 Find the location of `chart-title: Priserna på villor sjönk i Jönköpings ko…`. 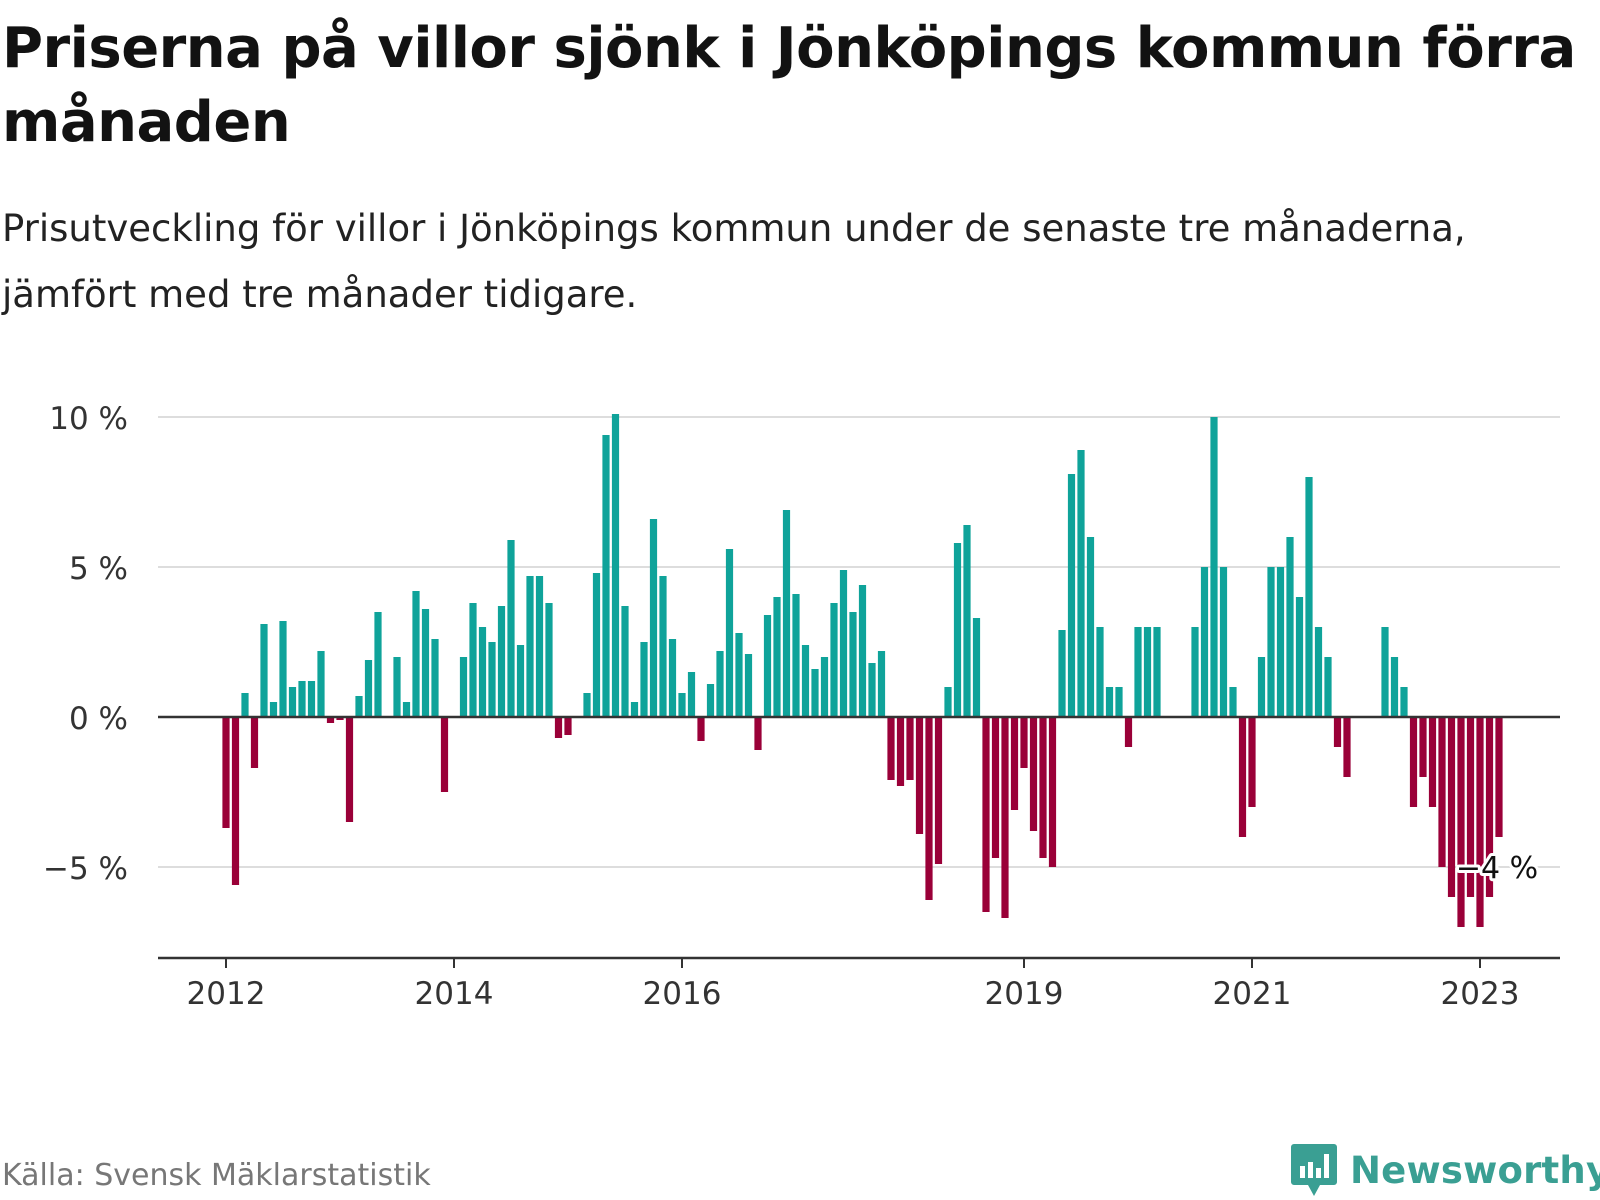

chart-title: Priserna på villor sjönk i Jönköpings ko… is located at coordinates (789, 85).